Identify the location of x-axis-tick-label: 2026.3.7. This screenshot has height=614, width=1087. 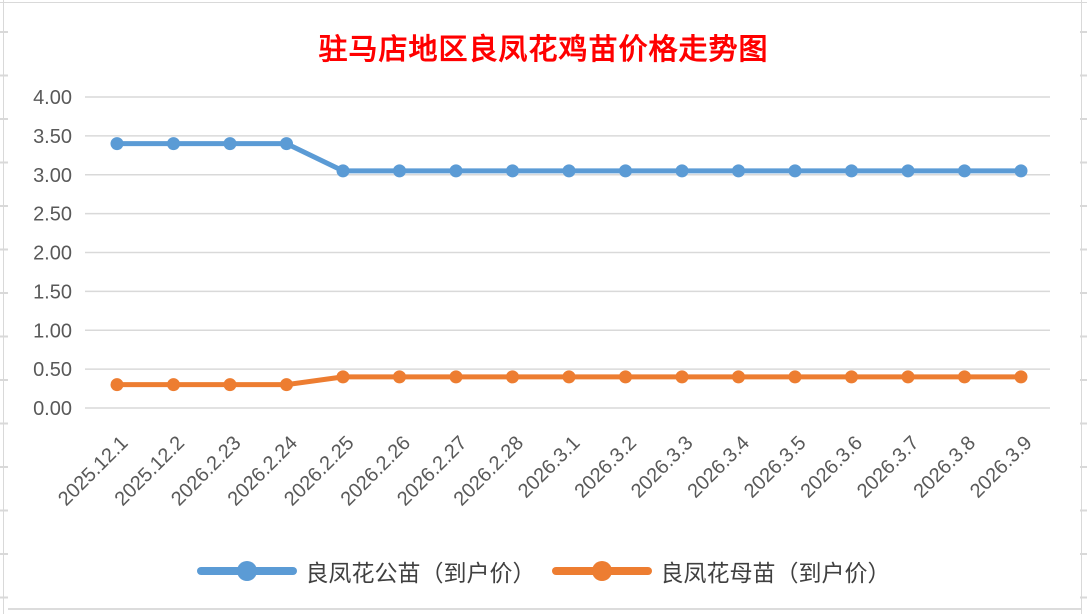
(888, 467).